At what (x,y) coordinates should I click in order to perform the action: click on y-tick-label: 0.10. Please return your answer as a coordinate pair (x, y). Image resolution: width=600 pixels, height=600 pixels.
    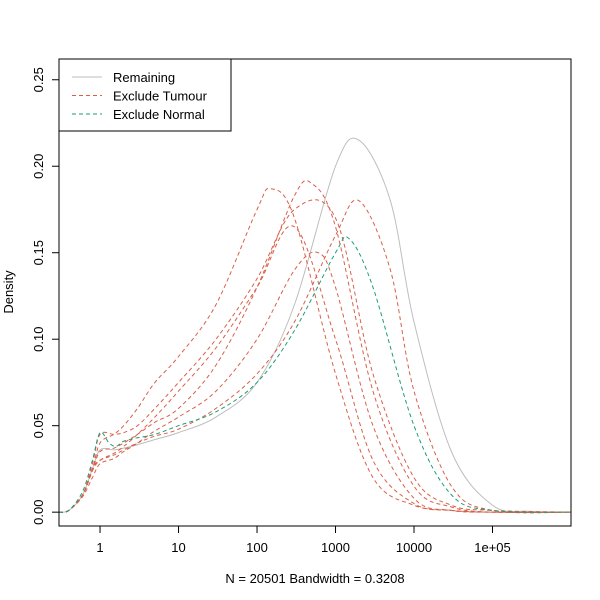
    Looking at the image, I should click on (38, 339).